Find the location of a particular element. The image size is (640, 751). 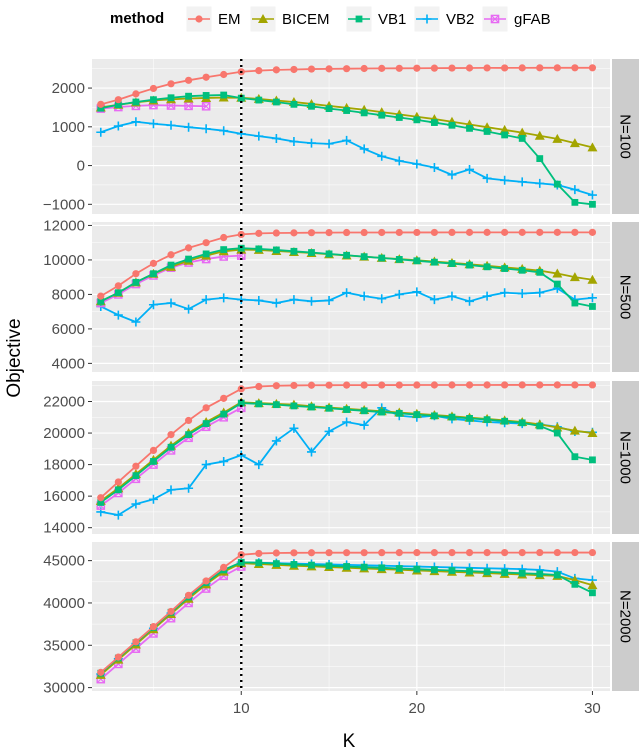

series-vb1 is located at coordinates (346, 149).